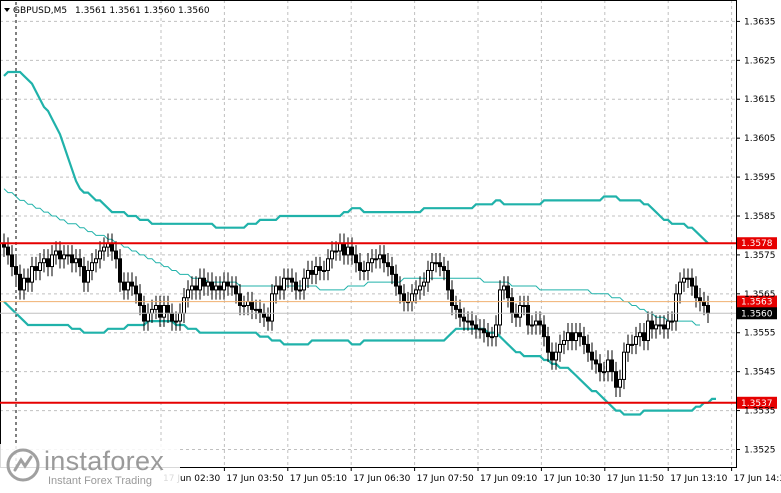 The width and height of the screenshot is (781, 493). Describe the element at coordinates (757, 479) in the screenshot. I see `x-tick-label: 17 Jun 14:30` at that location.